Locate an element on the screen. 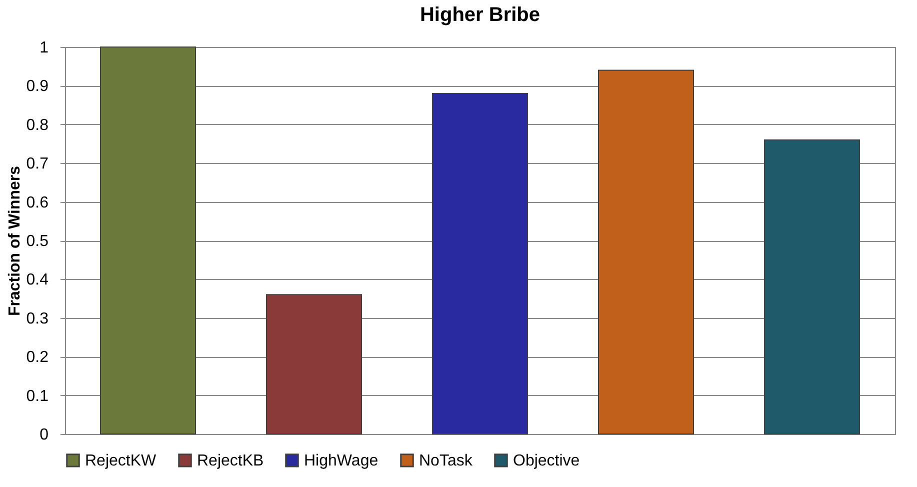 The width and height of the screenshot is (917, 487). legend-label: HighWage is located at coordinates (341, 461).